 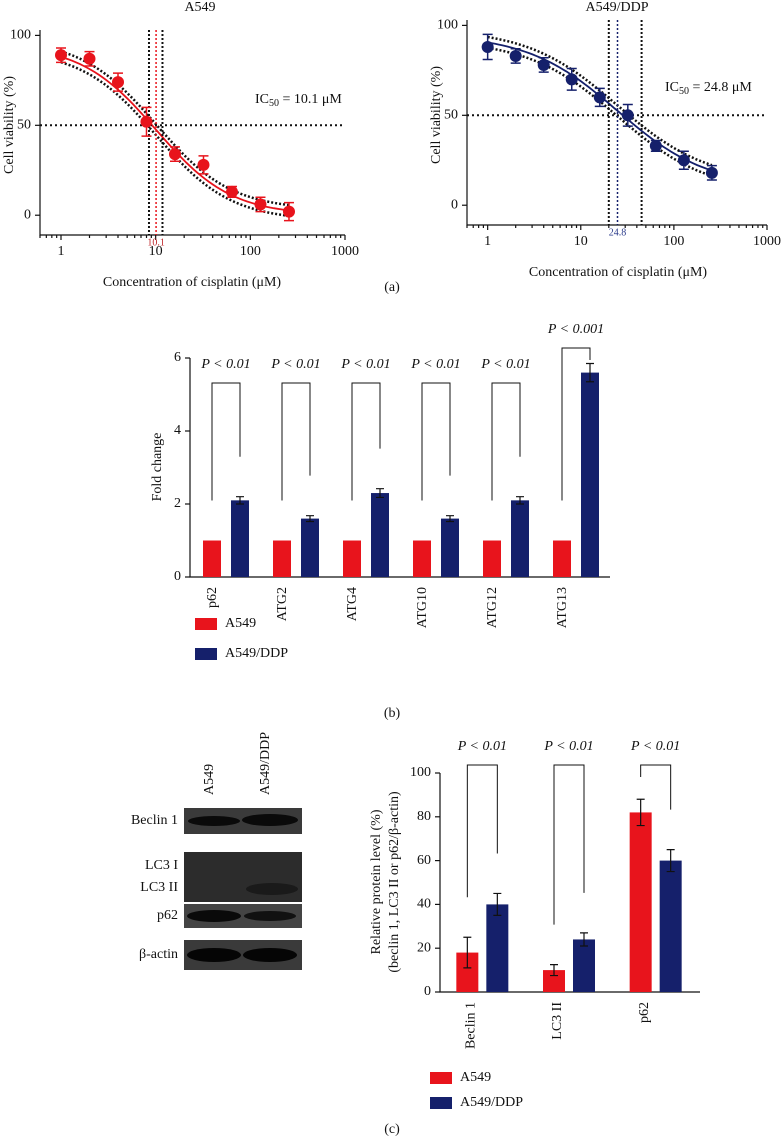 What do you see at coordinates (206, 654) in the screenshot?
I see `legend-swatch` at bounding box center [206, 654].